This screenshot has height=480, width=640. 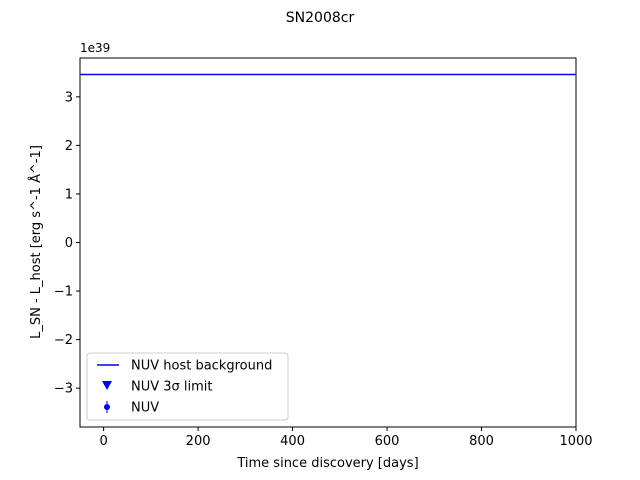 I want to click on x-tick-label-0: 0, so click(x=103, y=441).